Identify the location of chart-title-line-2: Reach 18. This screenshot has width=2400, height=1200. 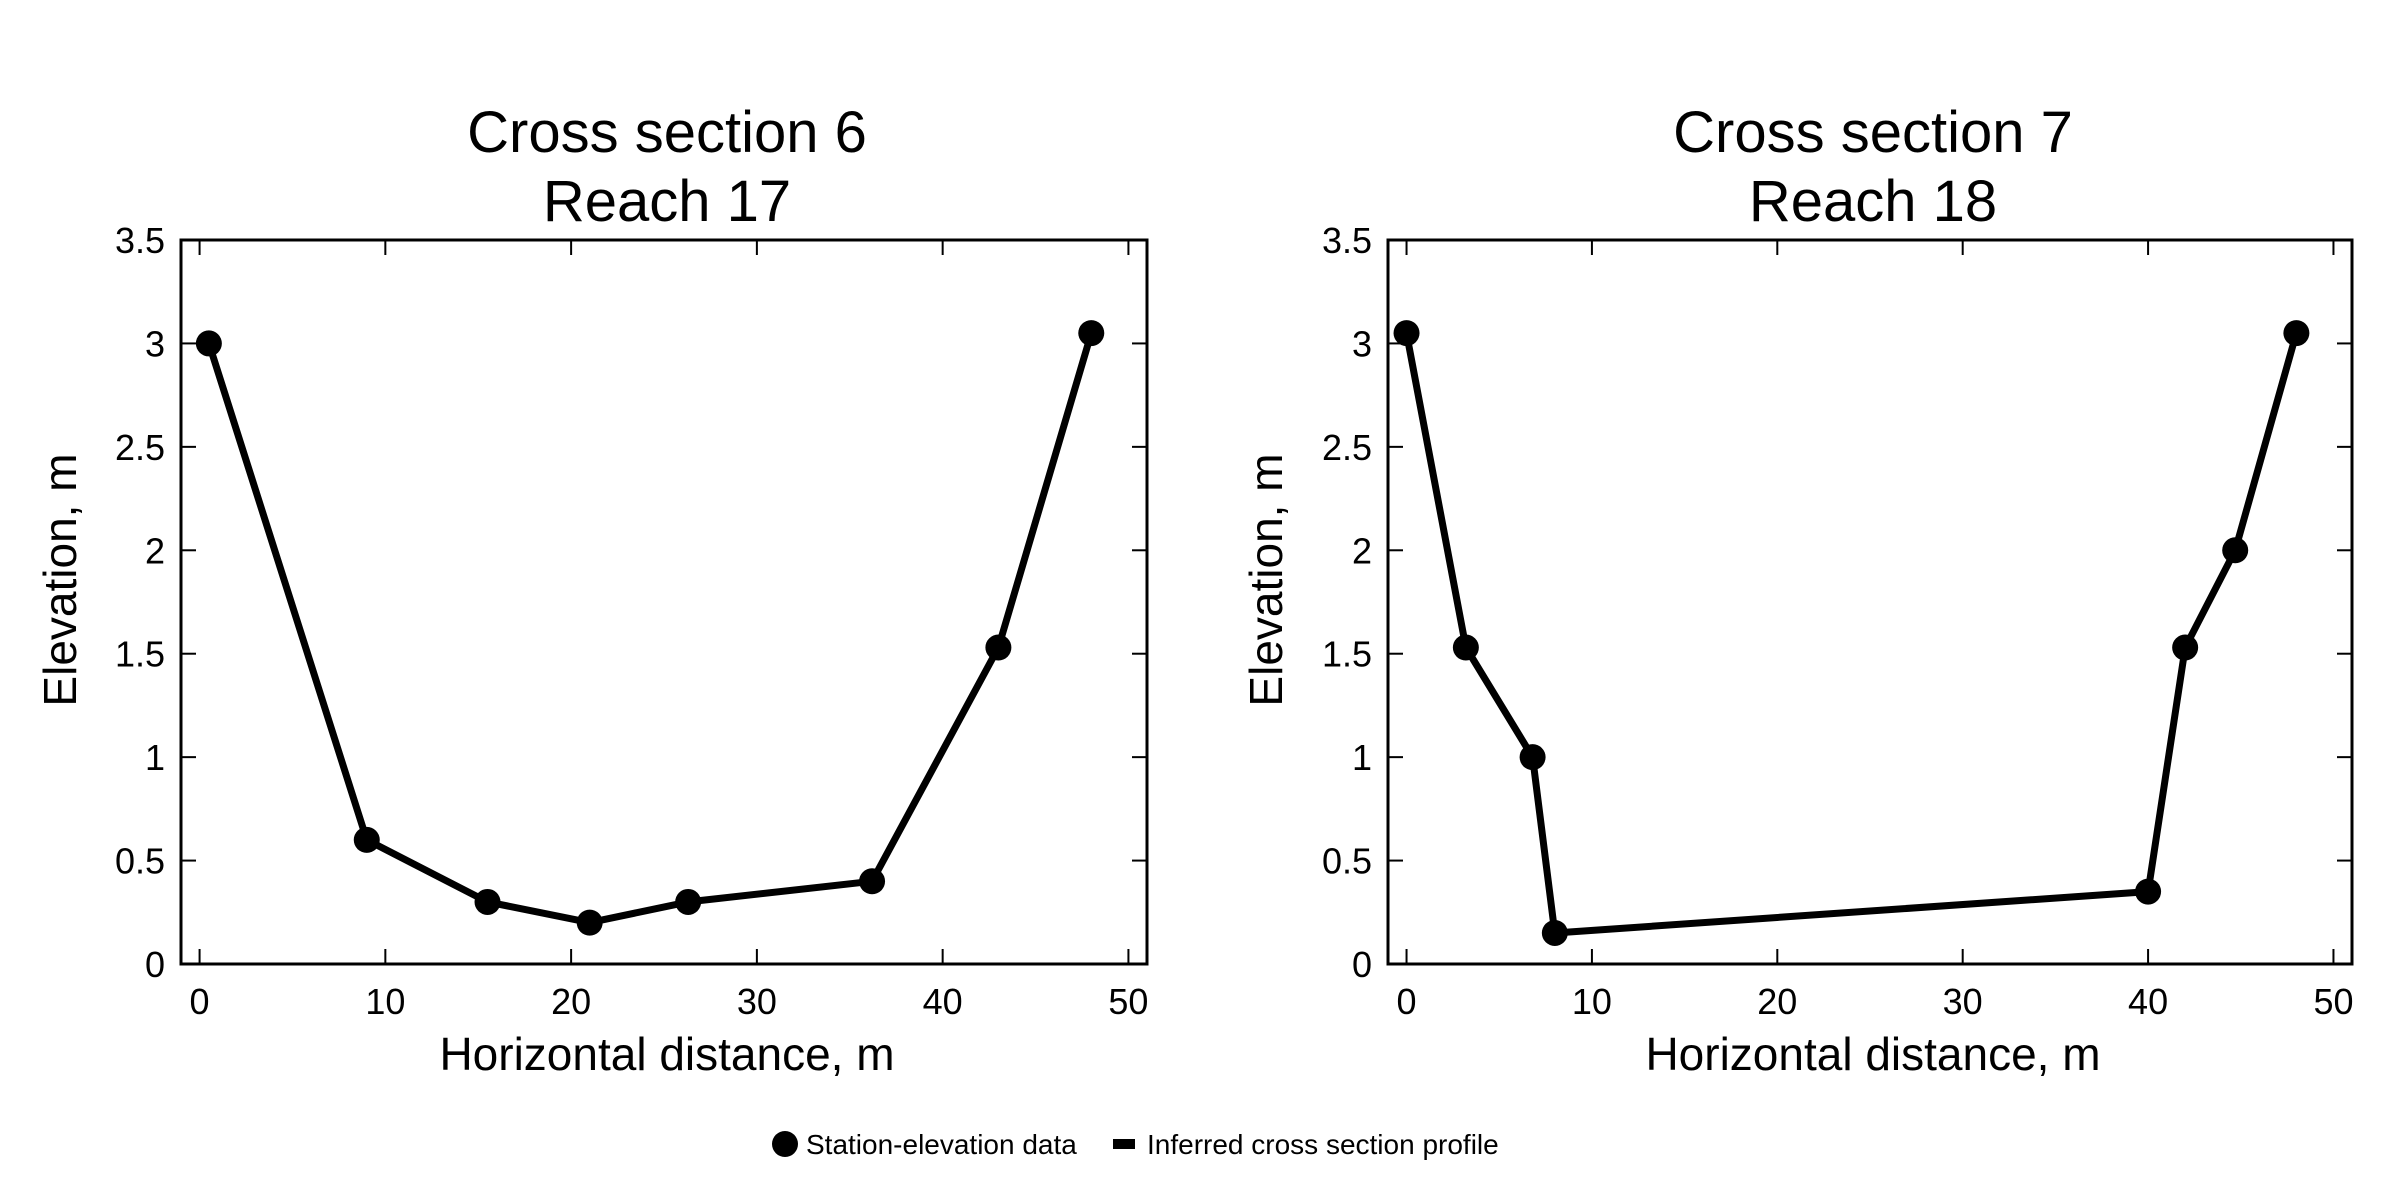
(1873, 201).